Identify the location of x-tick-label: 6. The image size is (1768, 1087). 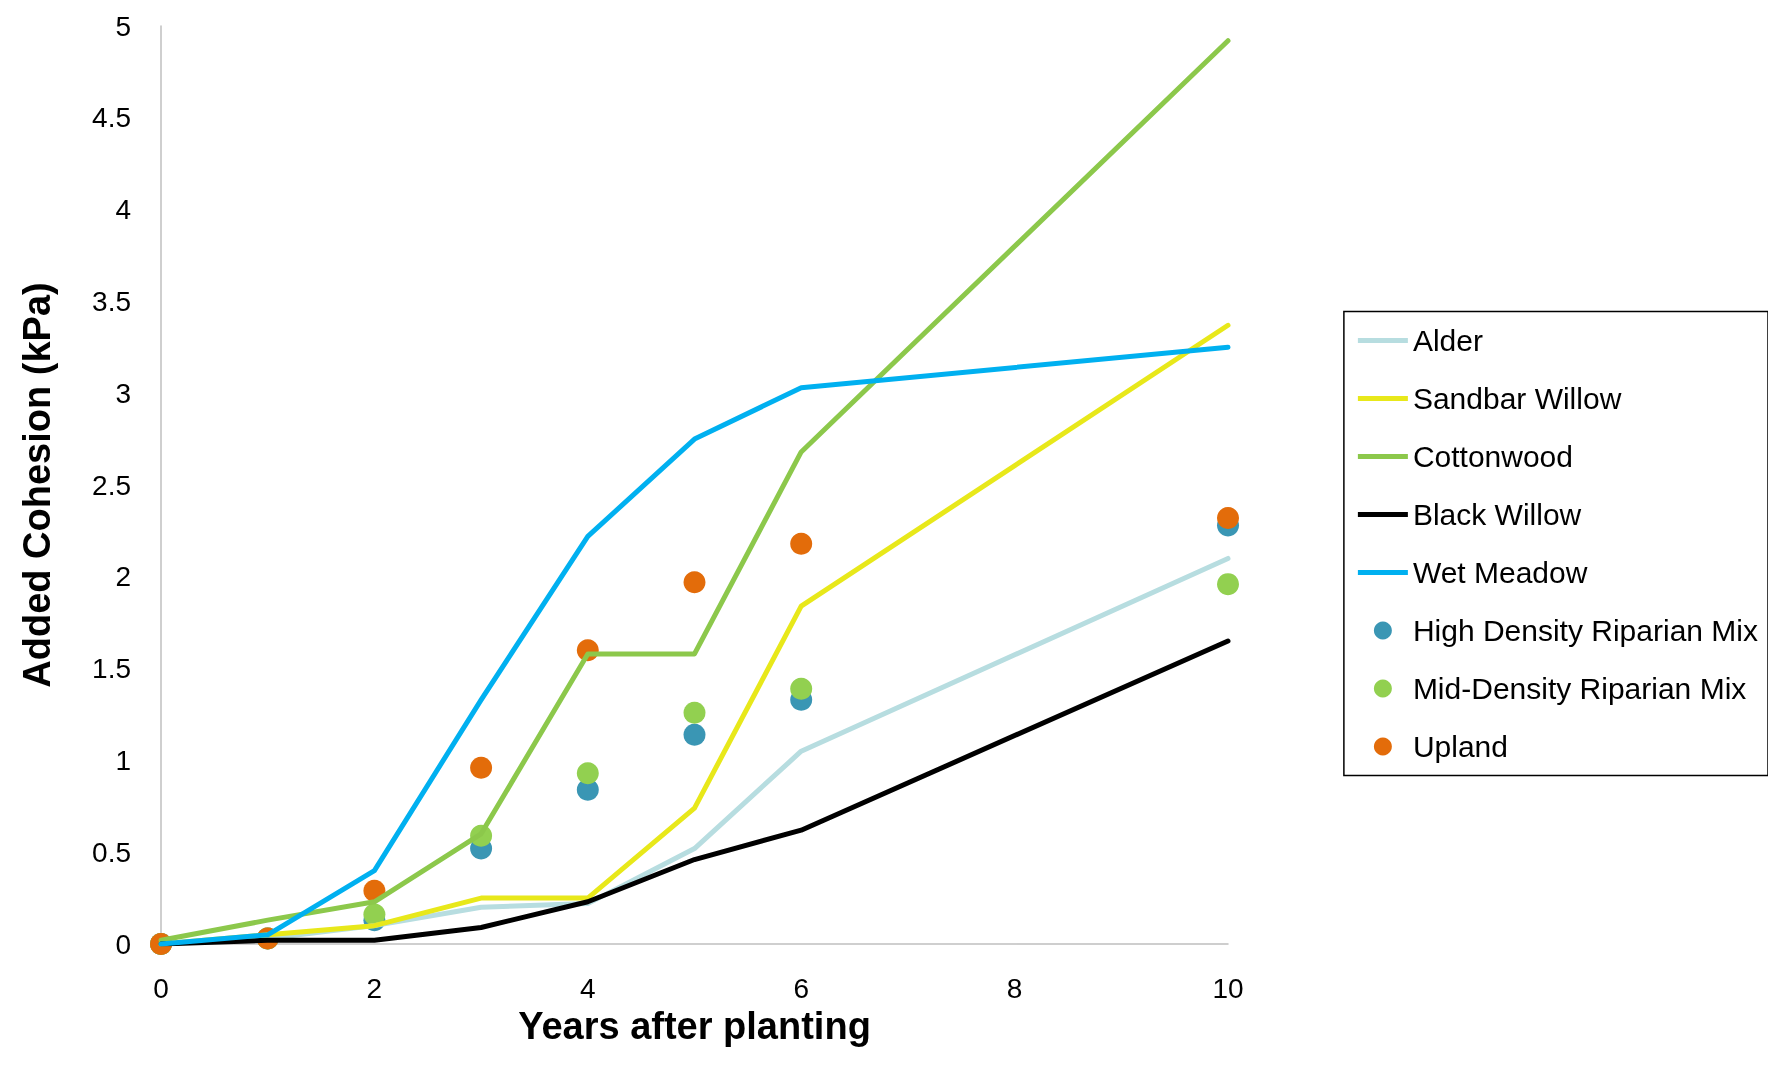
(801, 988).